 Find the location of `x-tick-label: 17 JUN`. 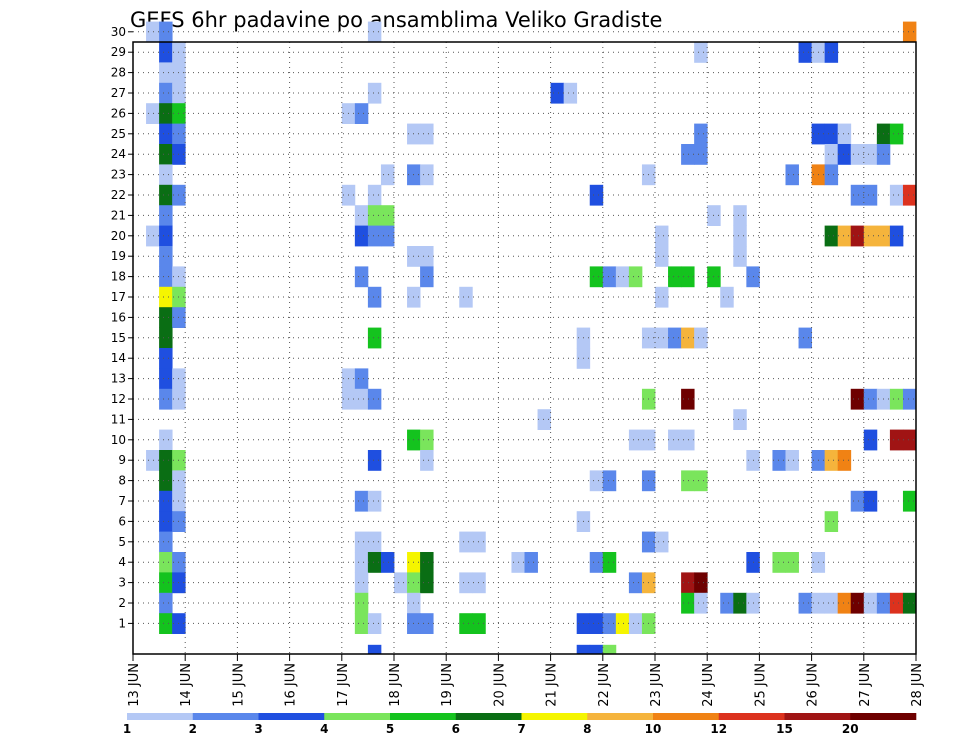

x-tick-label: 17 JUN is located at coordinates (343, 685).